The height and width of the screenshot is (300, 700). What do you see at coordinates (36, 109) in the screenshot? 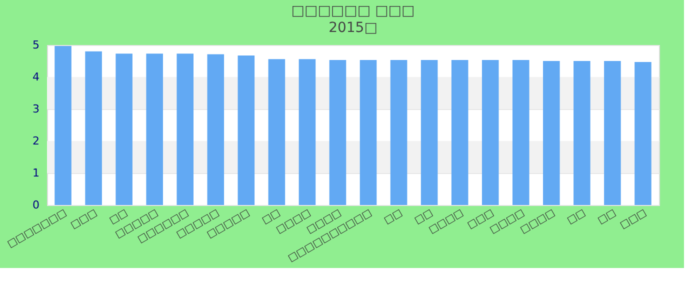
I see `y-tick-label: 3` at bounding box center [36, 109].